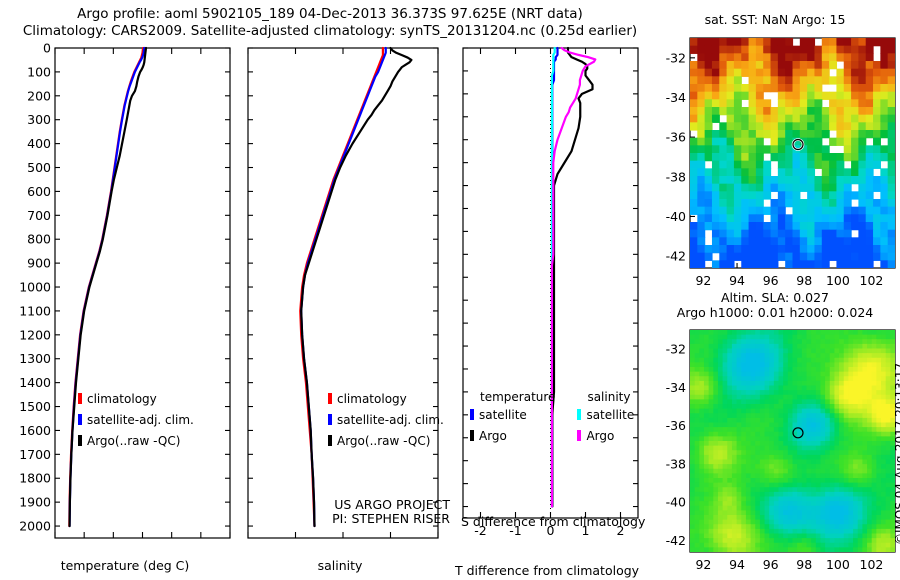 Image resolution: width=900 pixels, height=580 pixels. I want to click on svg-text: 300, so click(39, 119).